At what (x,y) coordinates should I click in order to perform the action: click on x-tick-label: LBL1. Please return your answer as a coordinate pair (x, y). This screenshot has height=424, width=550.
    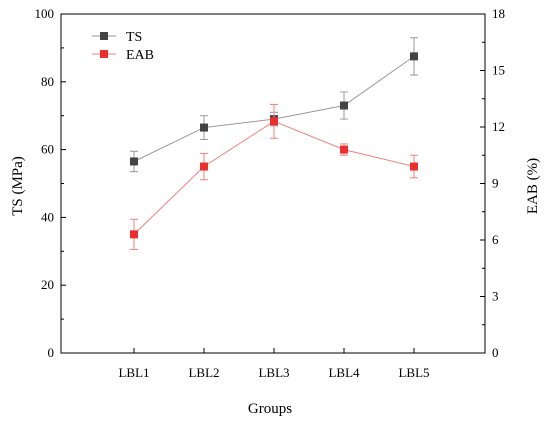
    Looking at the image, I should click on (133, 372).